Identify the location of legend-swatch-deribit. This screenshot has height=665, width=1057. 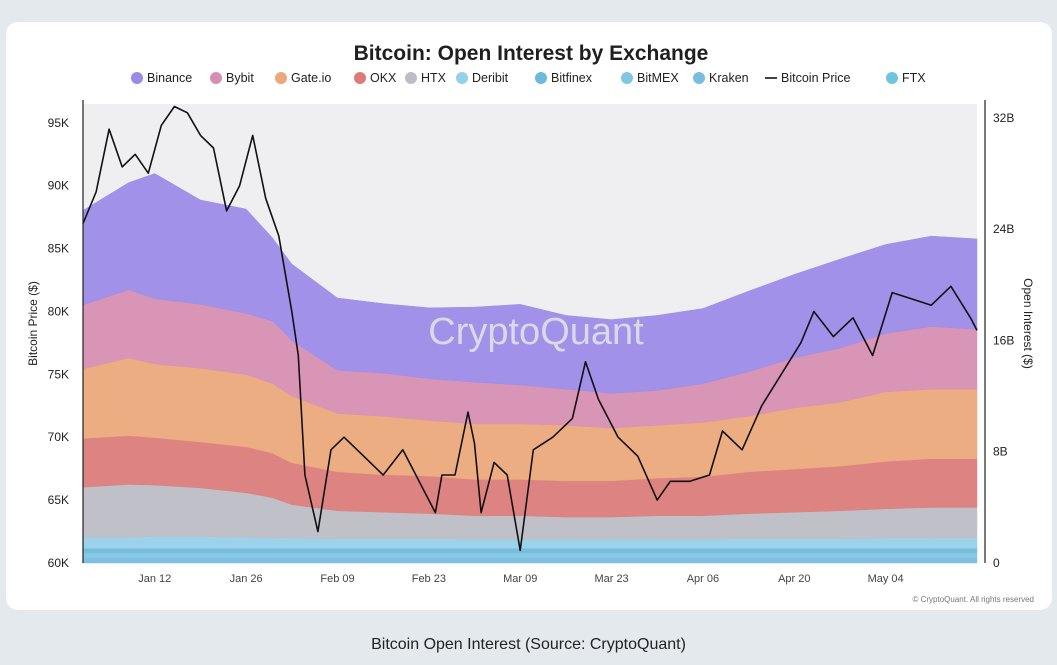
(462, 78).